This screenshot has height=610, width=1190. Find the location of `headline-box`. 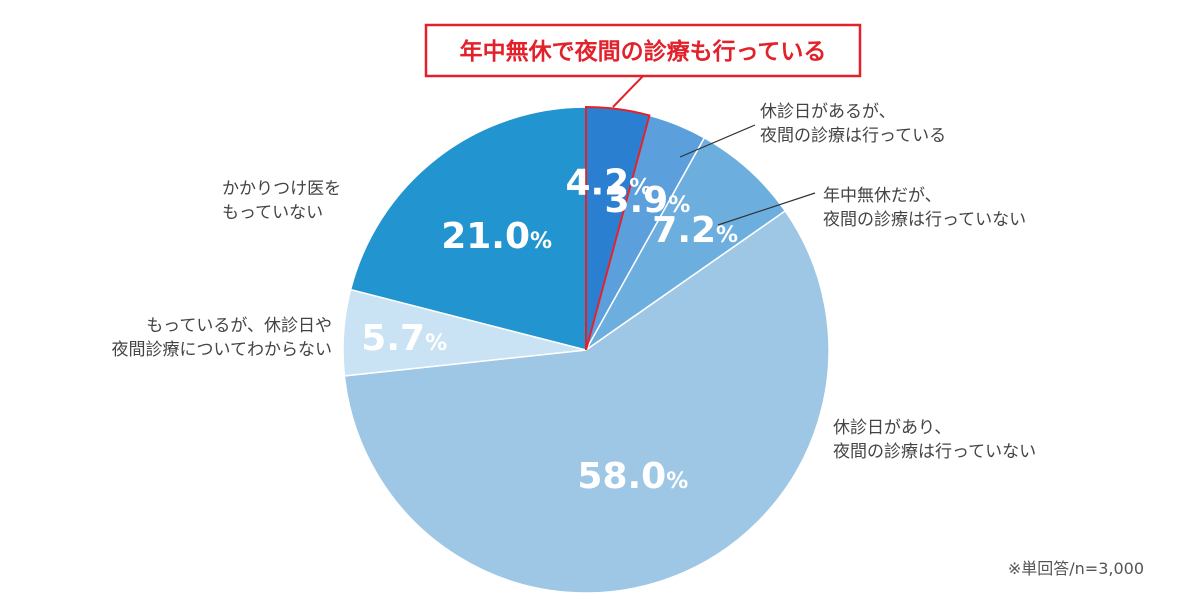

headline-box is located at coordinates (643, 50).